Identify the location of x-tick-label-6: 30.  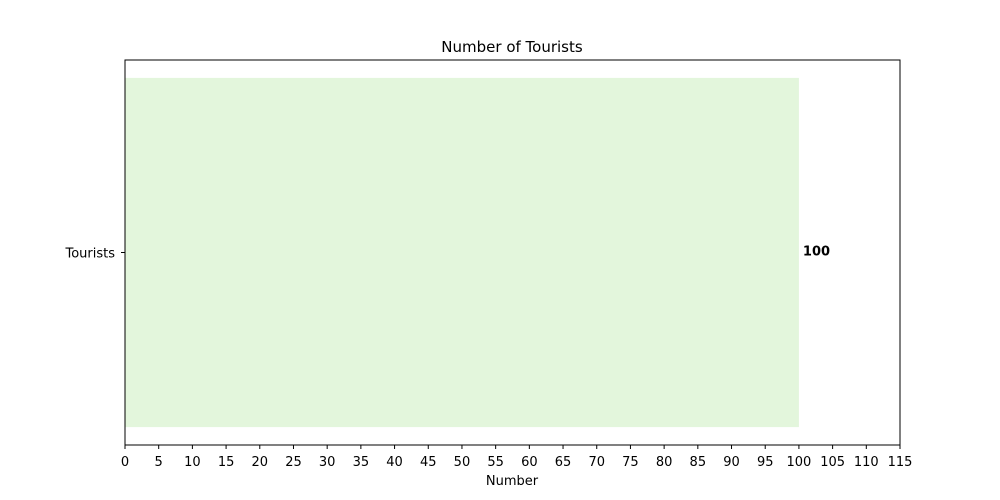
(327, 462).